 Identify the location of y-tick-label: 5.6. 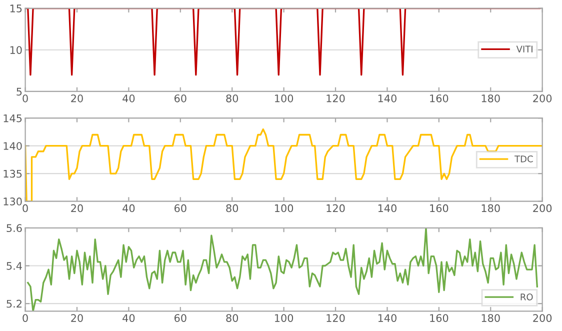
(14, 228).